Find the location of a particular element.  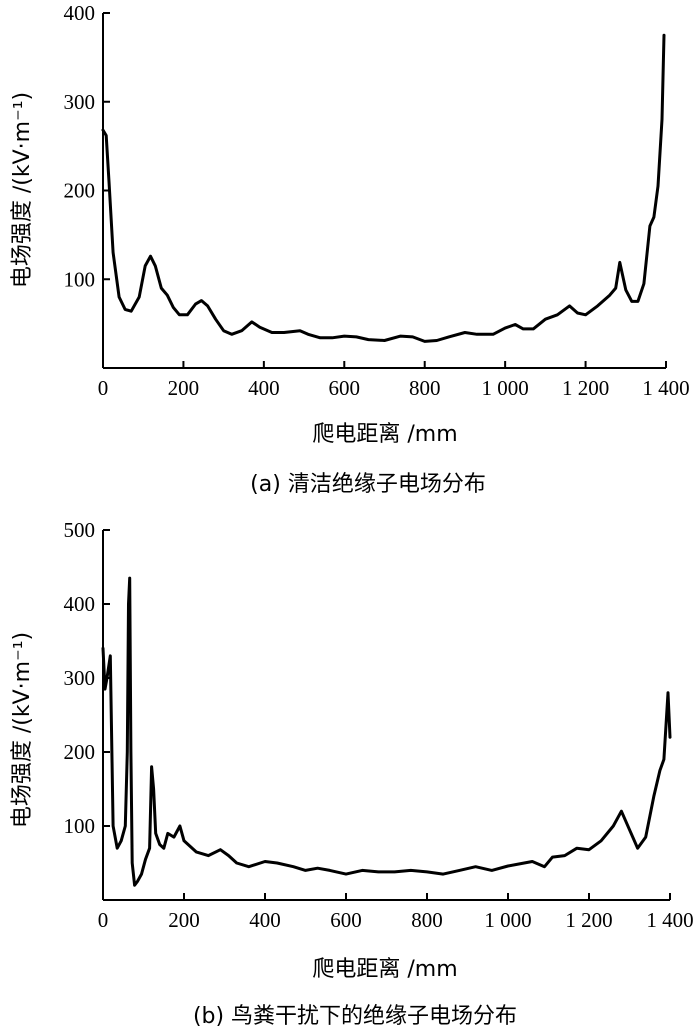

chart-a-y-tick-label: 100 is located at coordinates (80, 279).